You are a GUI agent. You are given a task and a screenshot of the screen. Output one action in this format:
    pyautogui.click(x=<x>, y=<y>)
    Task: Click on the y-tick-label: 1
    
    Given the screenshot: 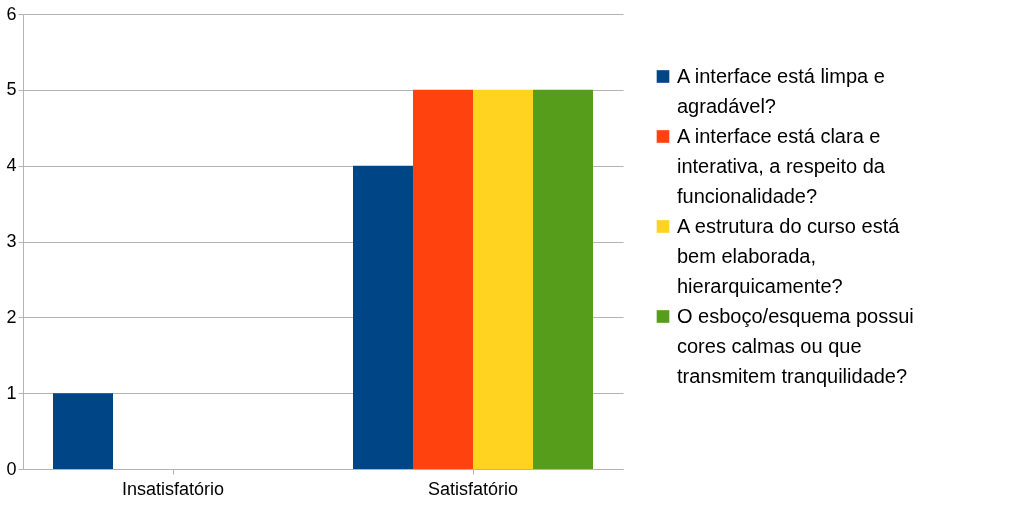 What is the action you would take?
    pyautogui.click(x=11, y=392)
    